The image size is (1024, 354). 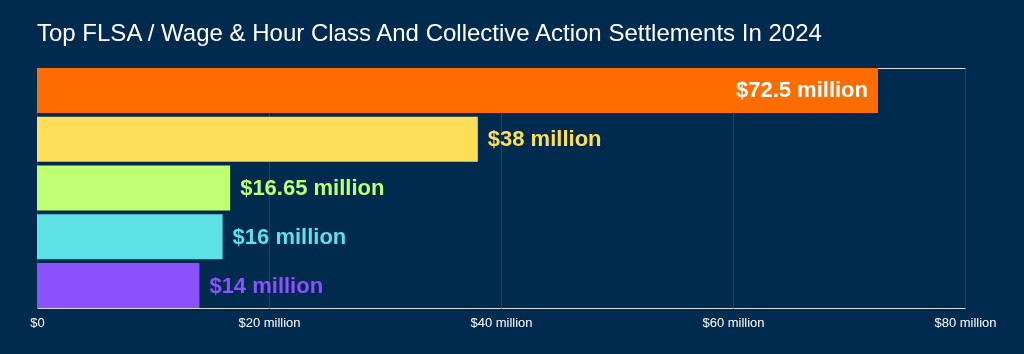 I want to click on x-tick-label: $20 million, so click(x=269, y=322).